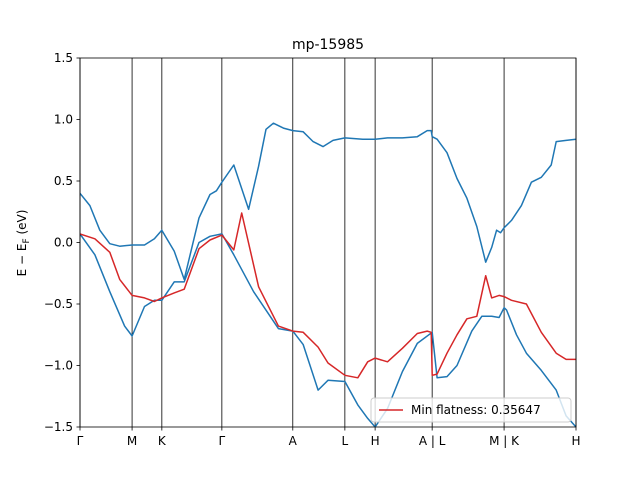  Describe the element at coordinates (63, 120) in the screenshot. I see `y-tick-label-1: 1.0` at that location.